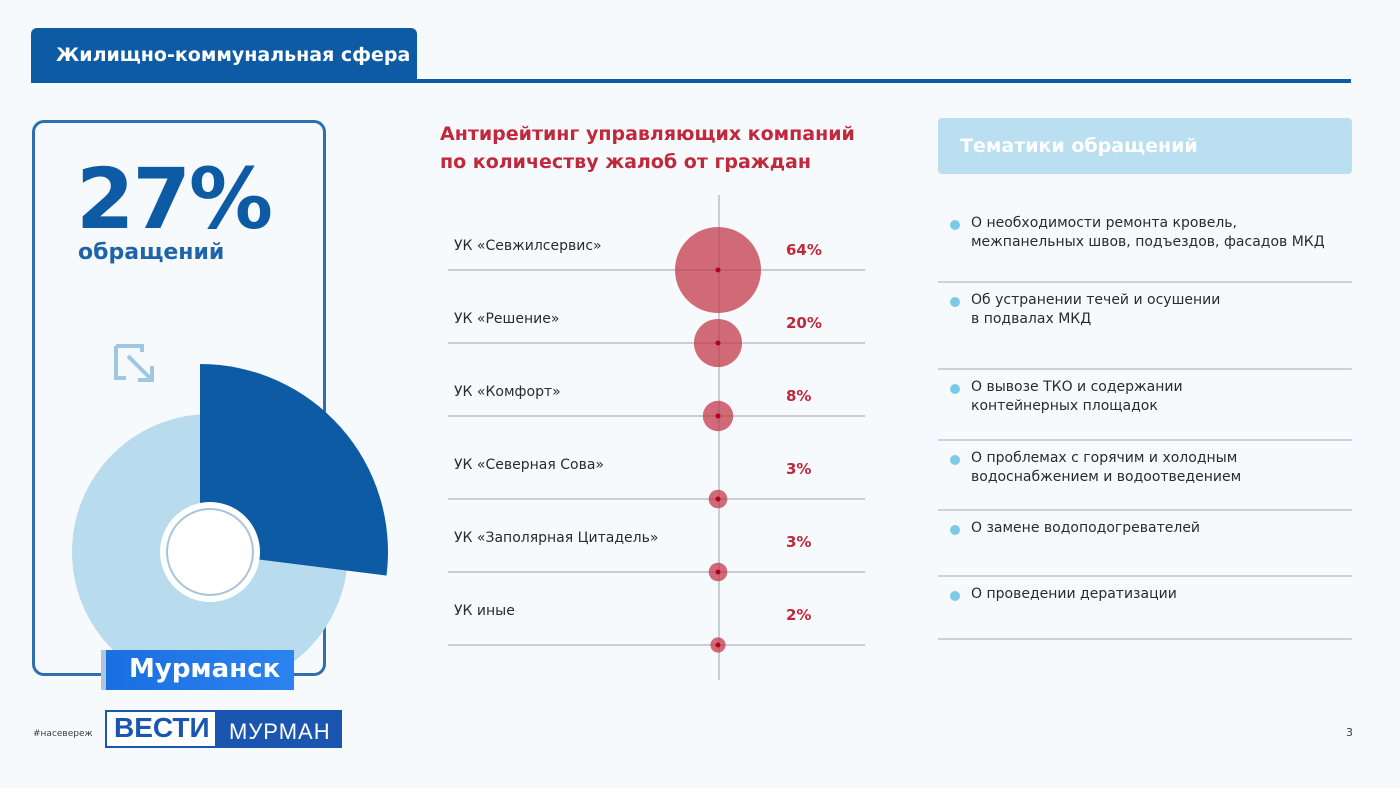  I want to click on channel-logo-left, so click(161, 729).